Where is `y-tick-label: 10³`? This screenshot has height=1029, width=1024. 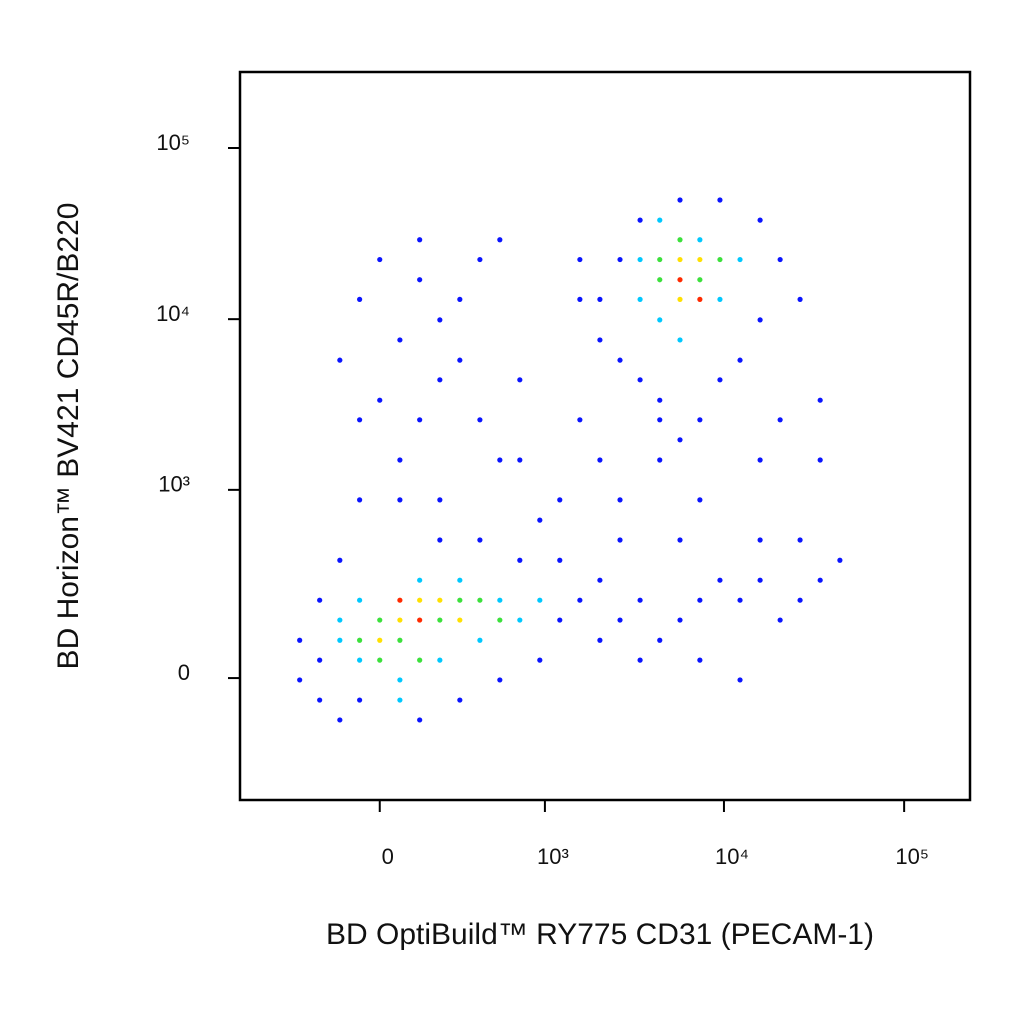 y-tick-label: 10³ is located at coordinates (174, 484).